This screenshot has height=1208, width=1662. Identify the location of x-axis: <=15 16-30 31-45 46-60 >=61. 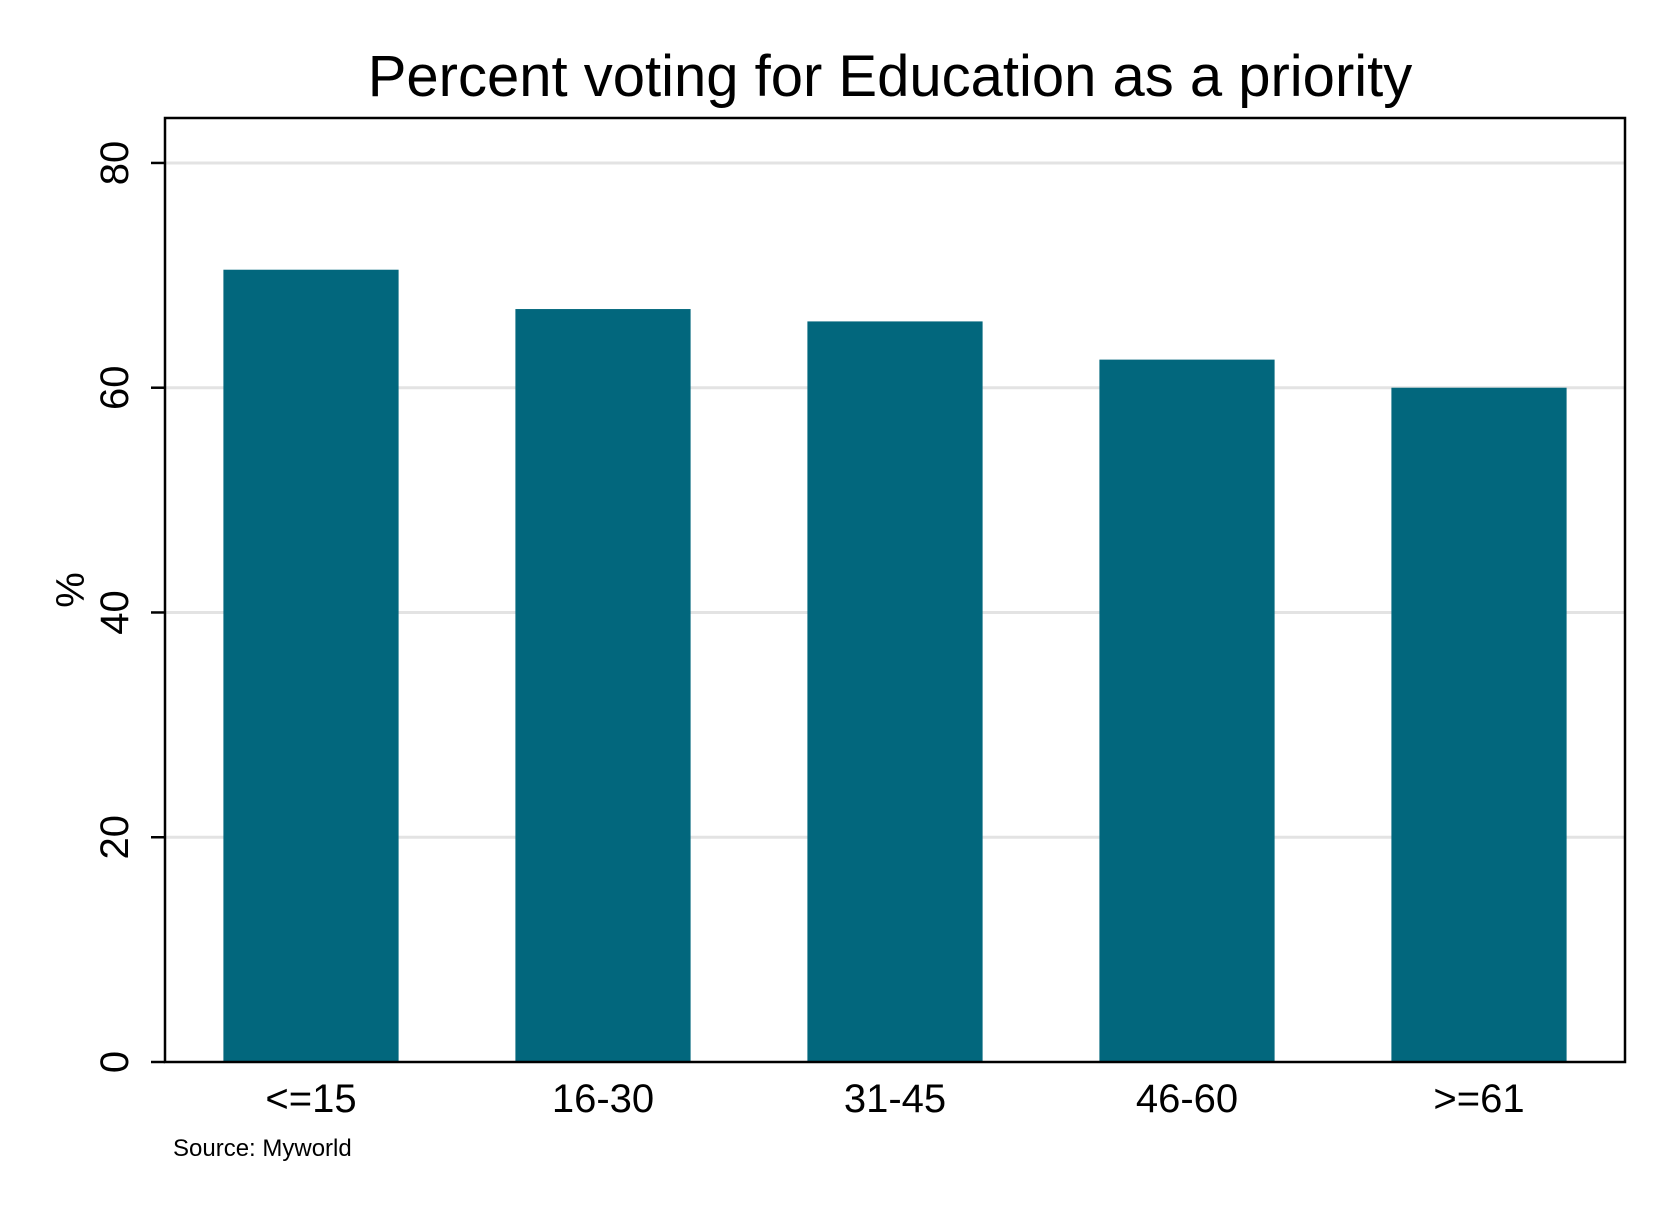
(894, 1099).